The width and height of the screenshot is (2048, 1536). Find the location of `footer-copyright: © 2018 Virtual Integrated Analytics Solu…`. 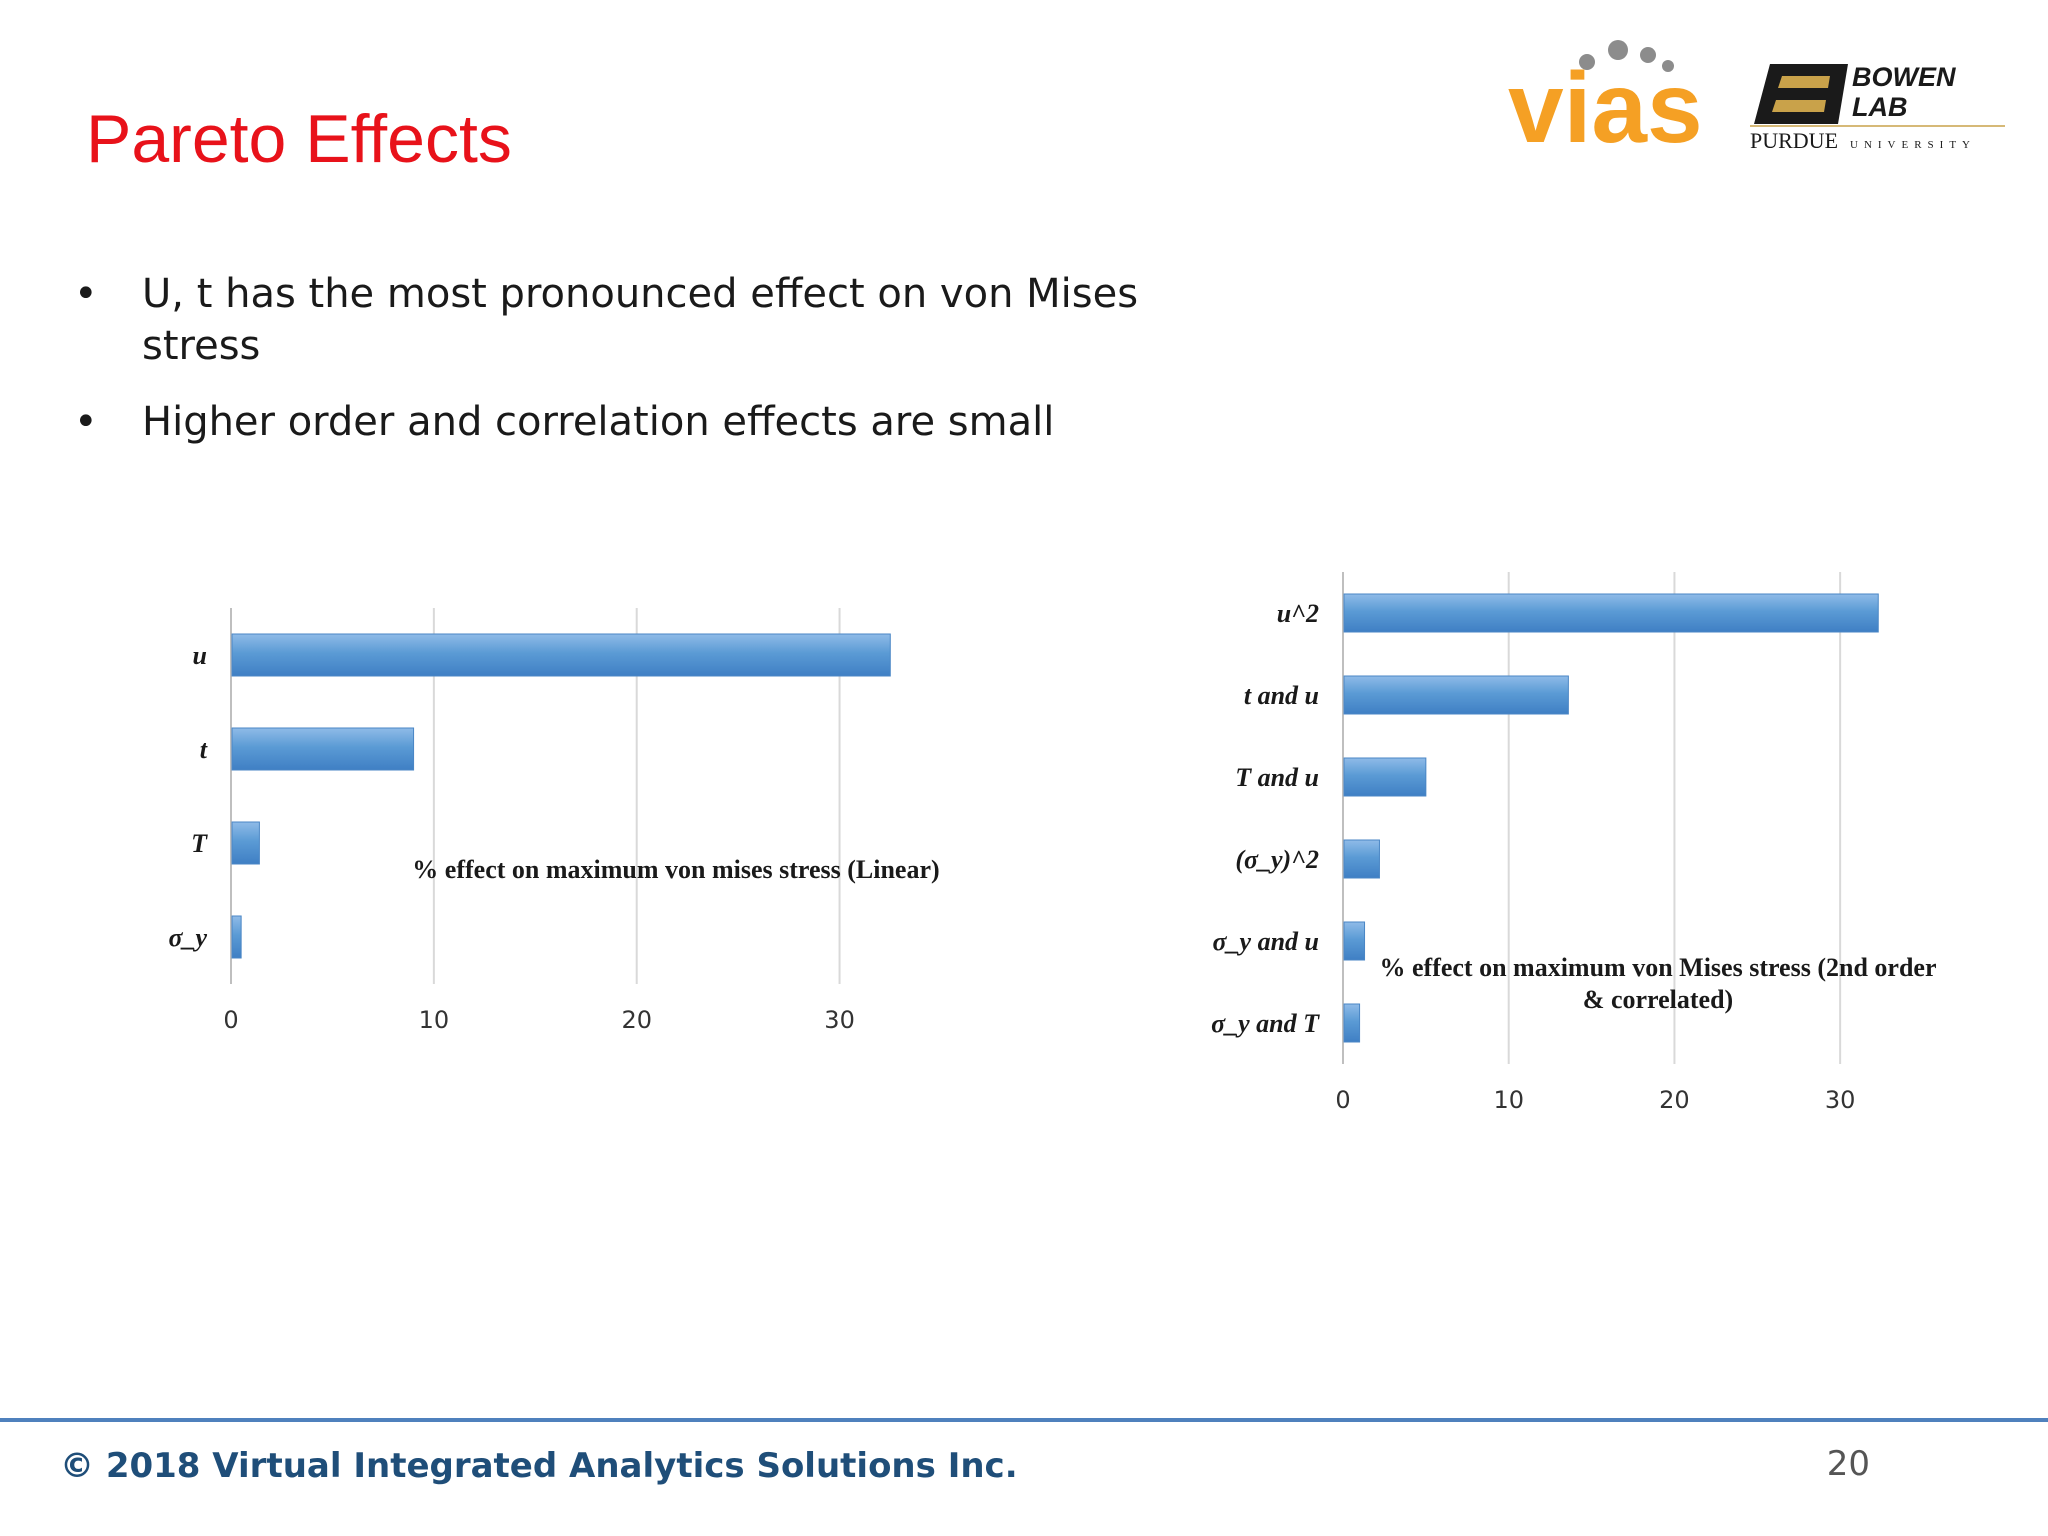

footer-copyright: © 2018 Virtual Integrated Analytics Solu… is located at coordinates (539, 1466).